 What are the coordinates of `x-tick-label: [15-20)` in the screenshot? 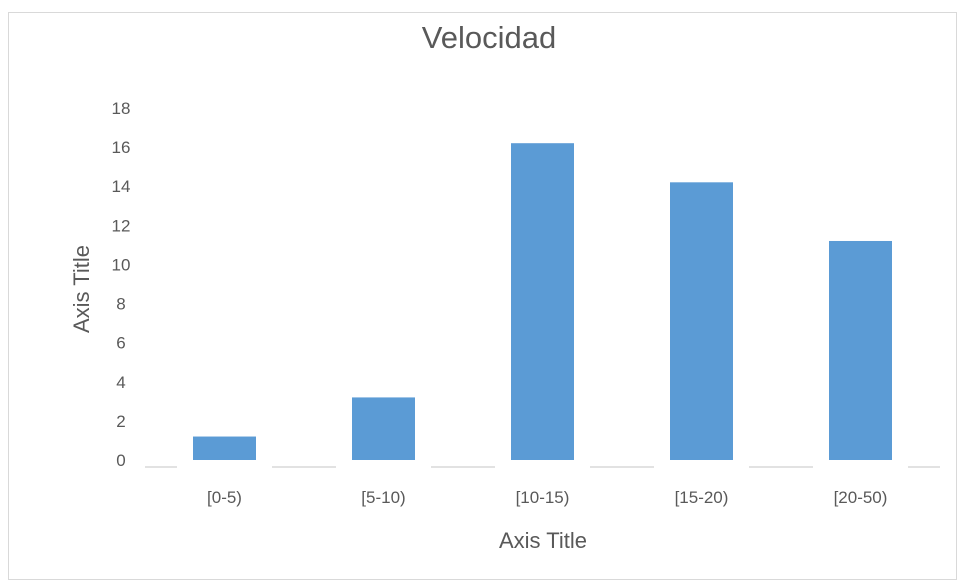 It's located at (702, 497).